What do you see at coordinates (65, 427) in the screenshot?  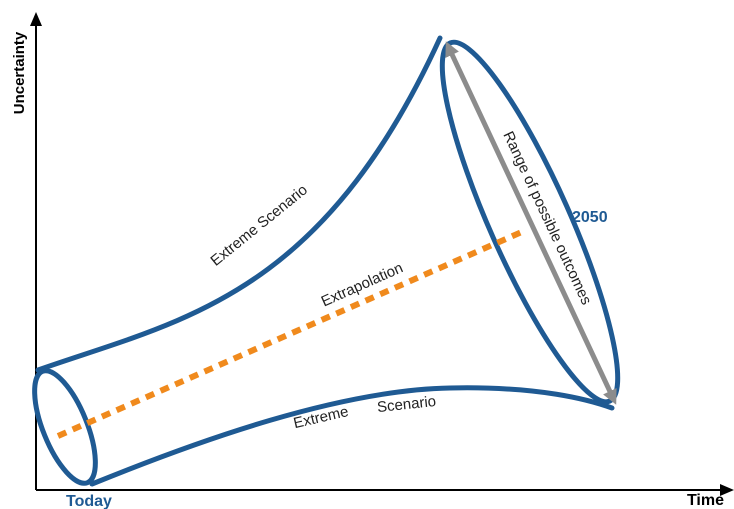 I see `today-ellipse` at bounding box center [65, 427].